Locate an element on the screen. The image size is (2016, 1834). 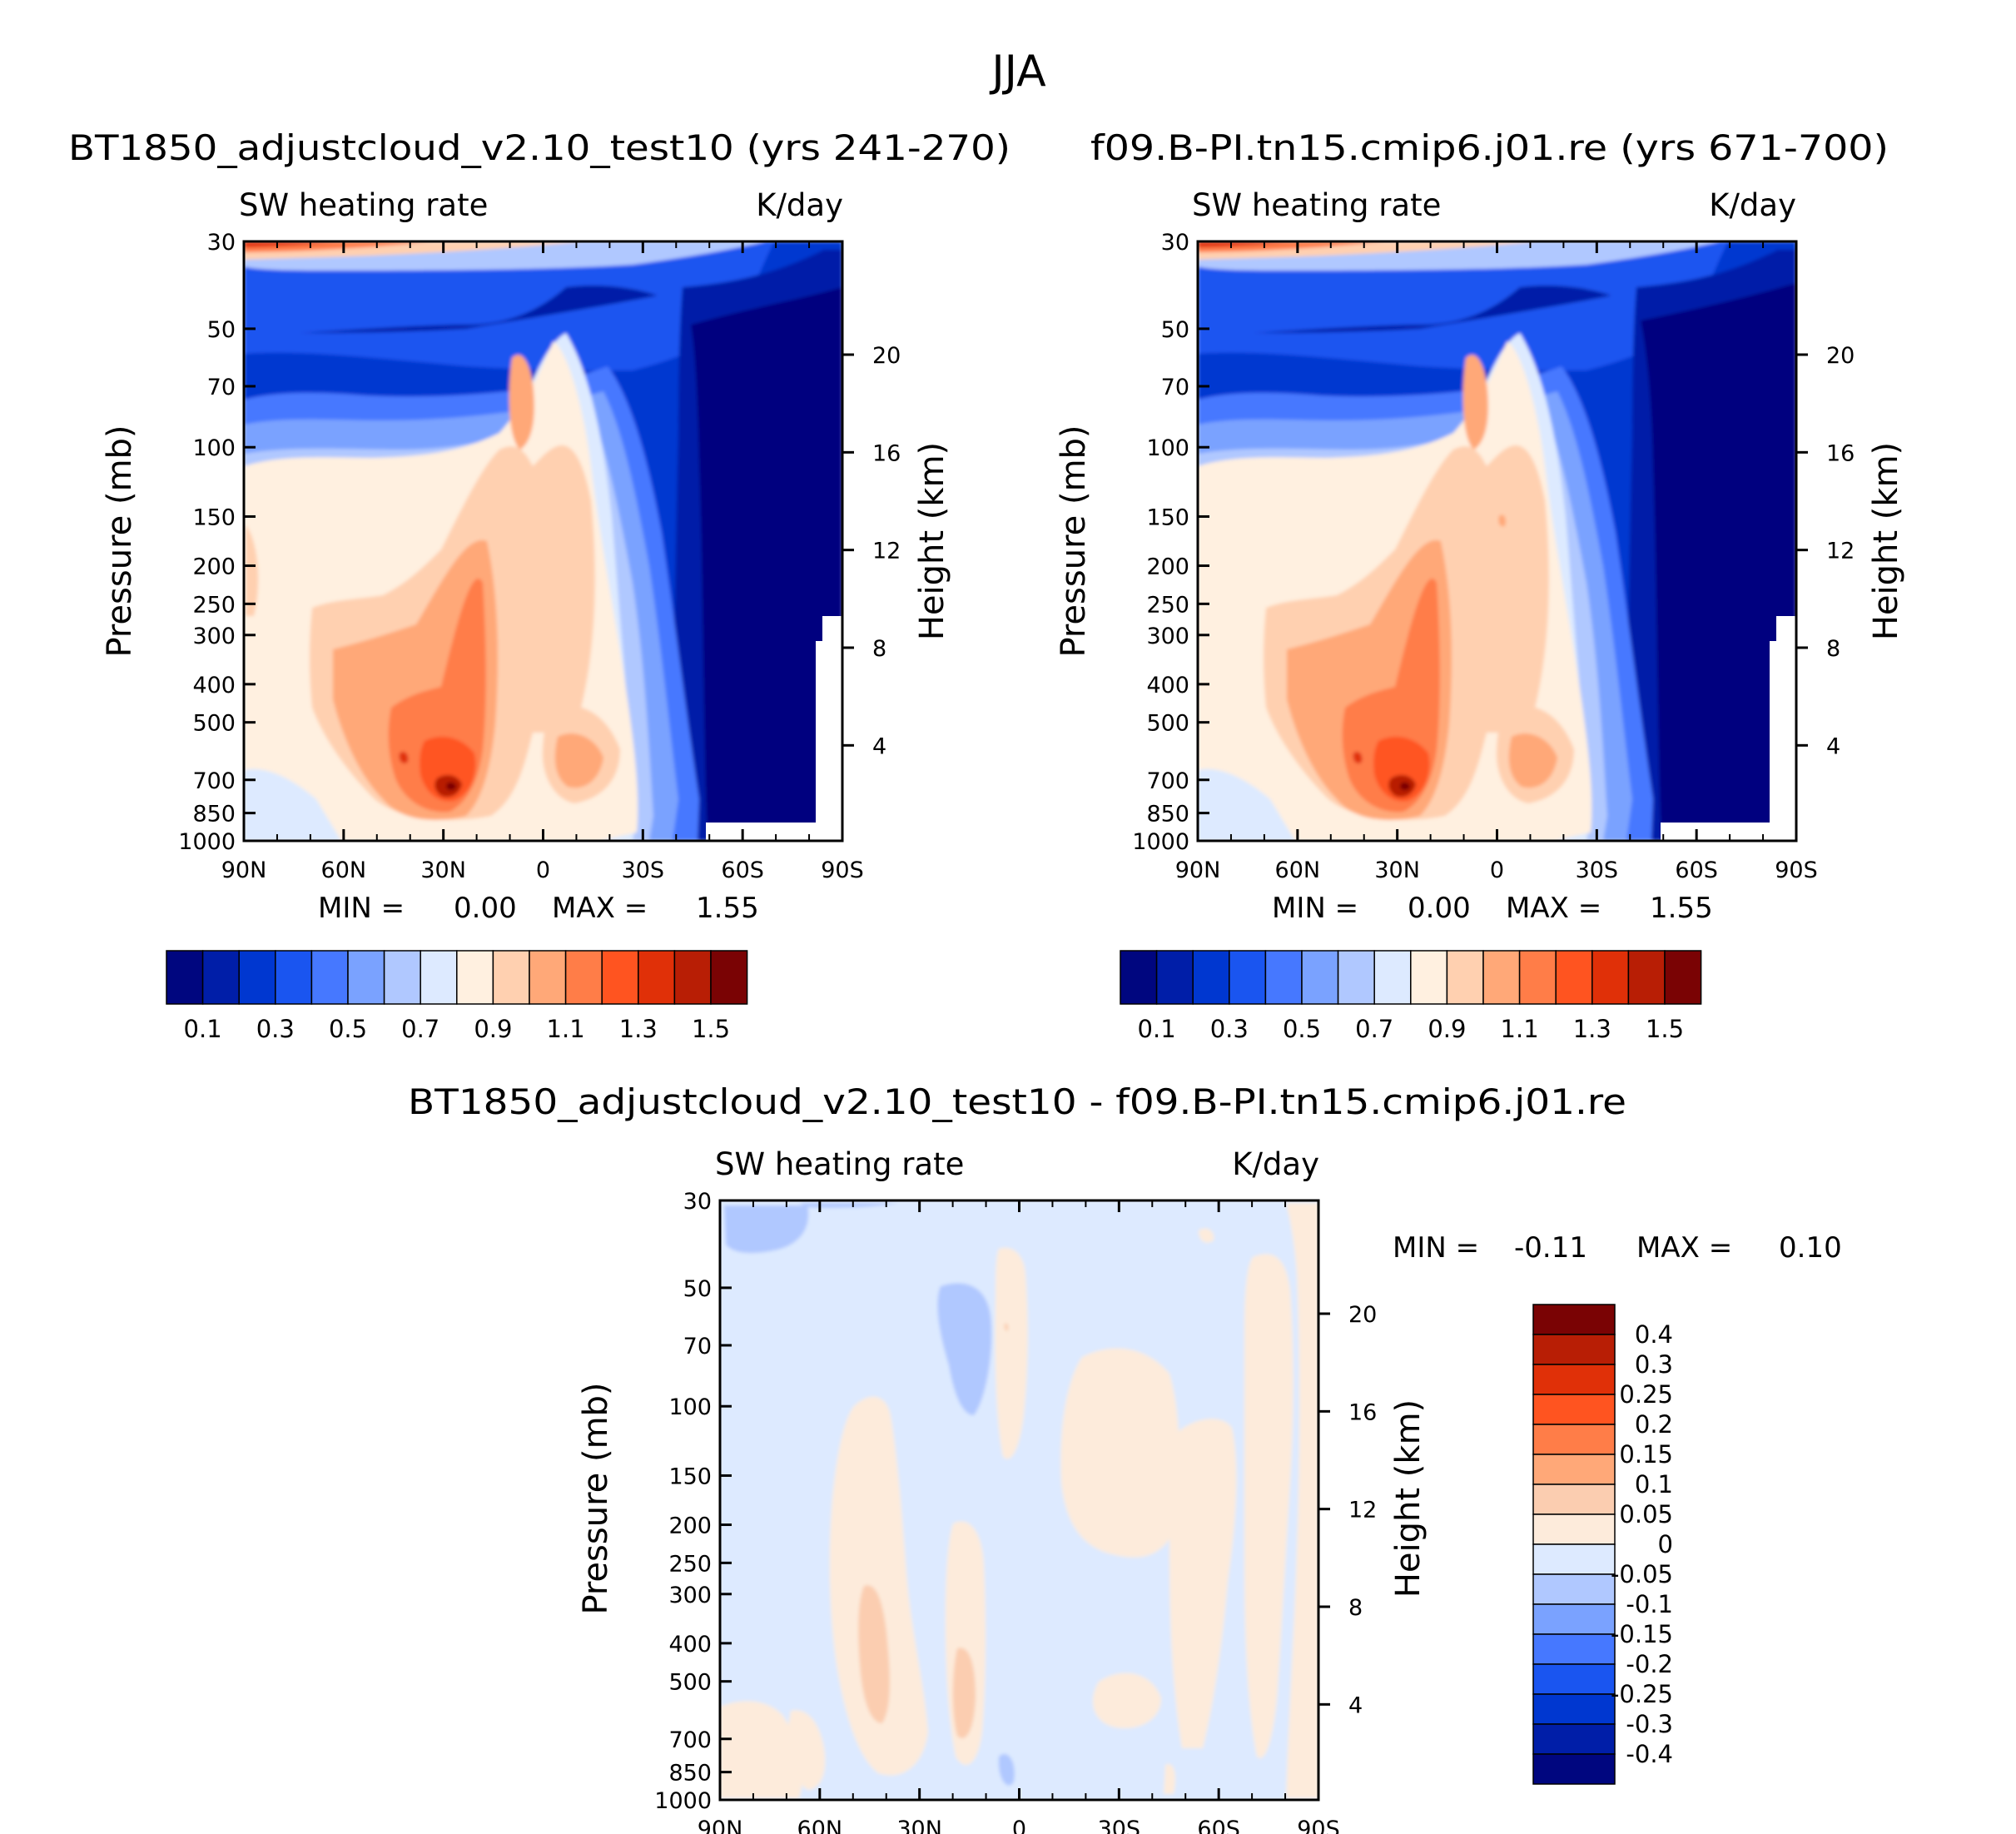
panel-3-min-label: MIN = is located at coordinates (1436, 1248).